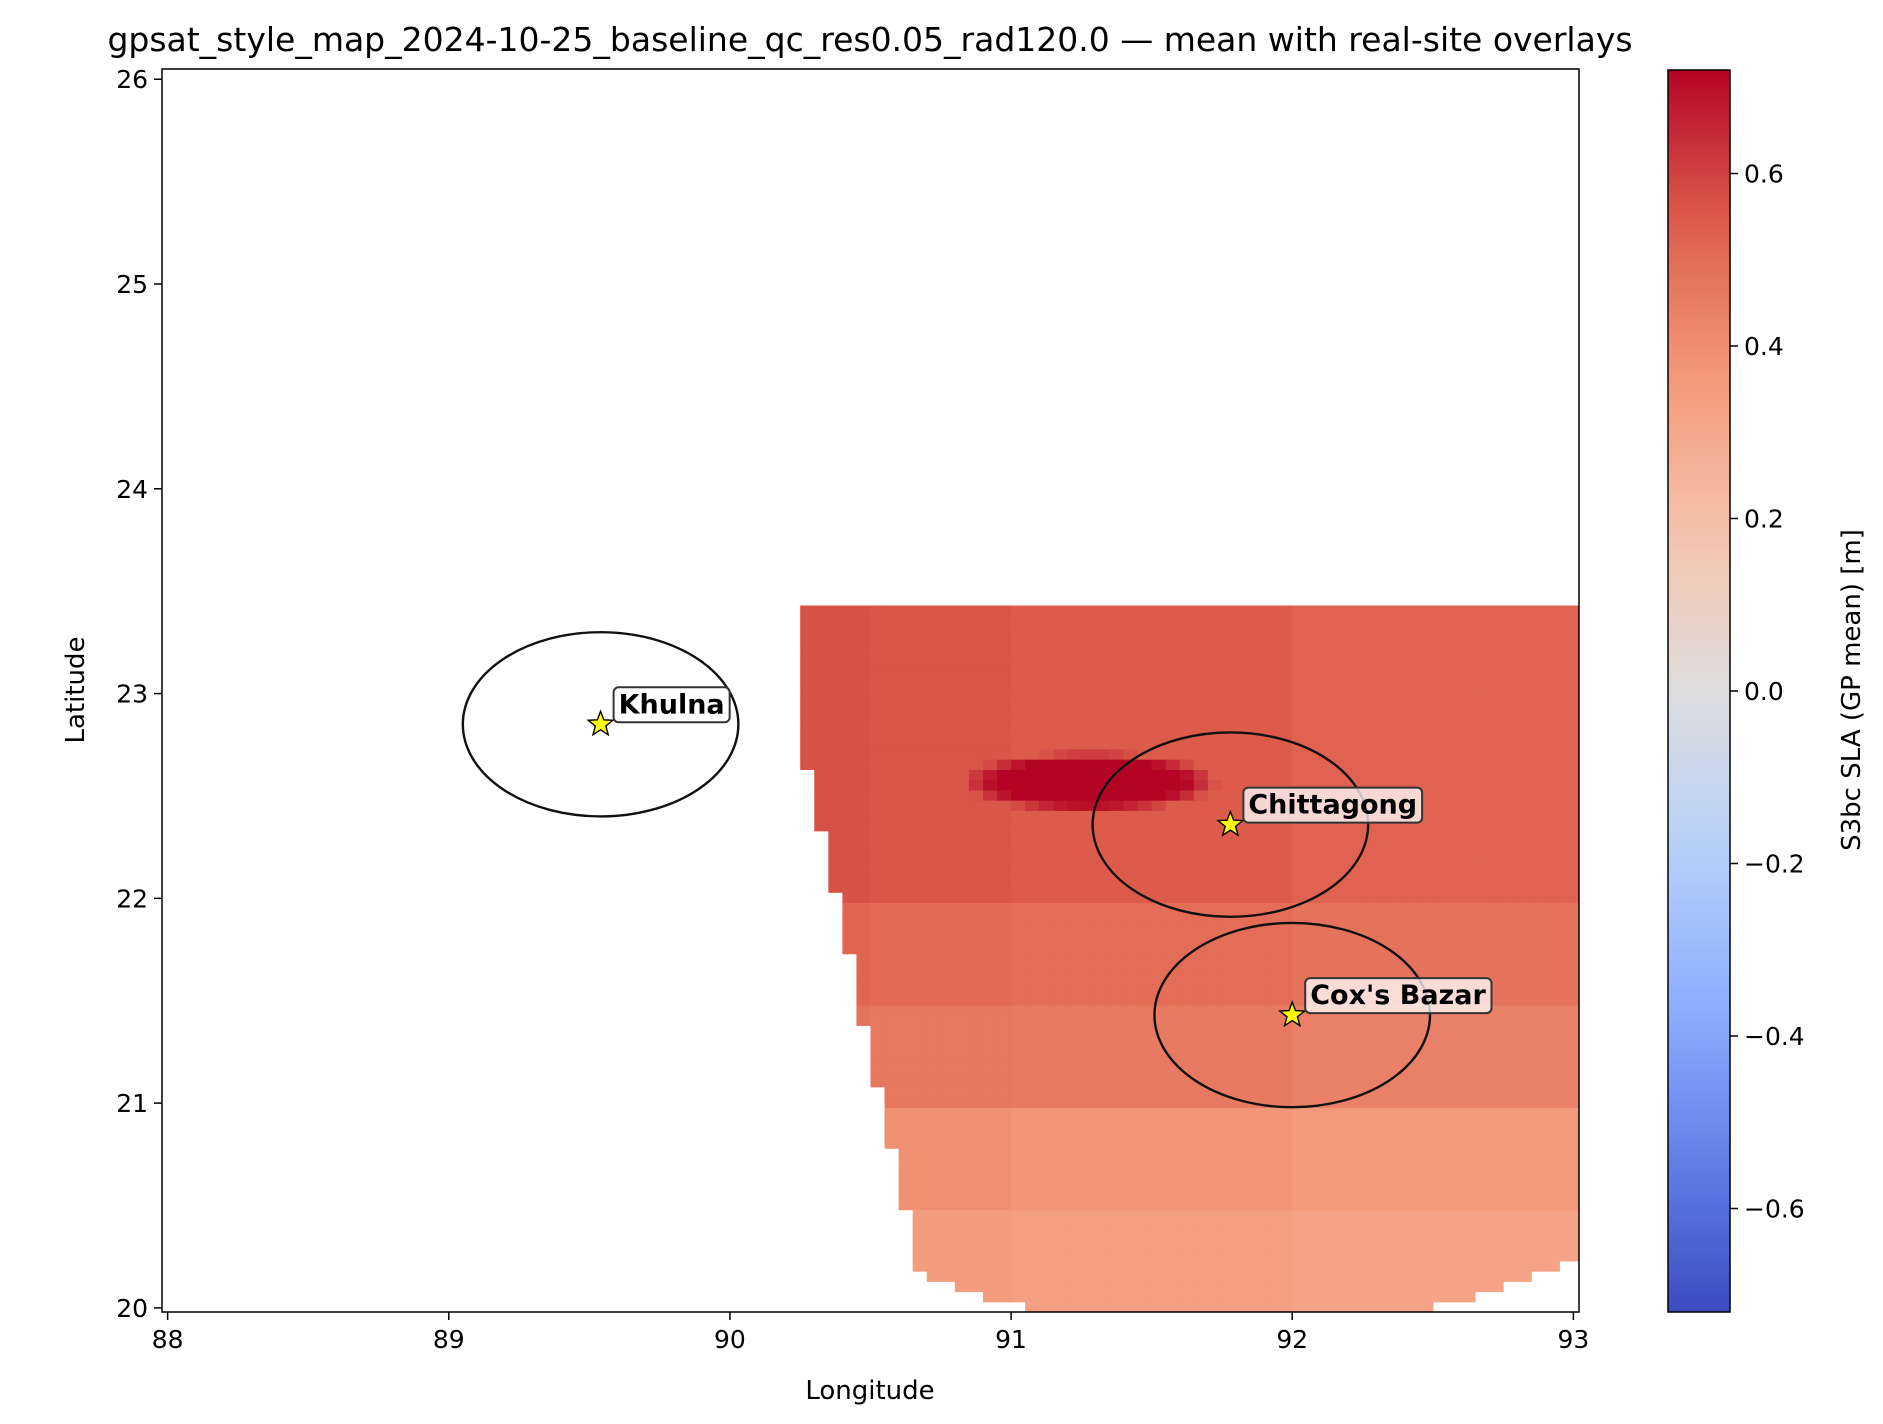  I want to click on y-tick-label: 20, so click(132, 1308).